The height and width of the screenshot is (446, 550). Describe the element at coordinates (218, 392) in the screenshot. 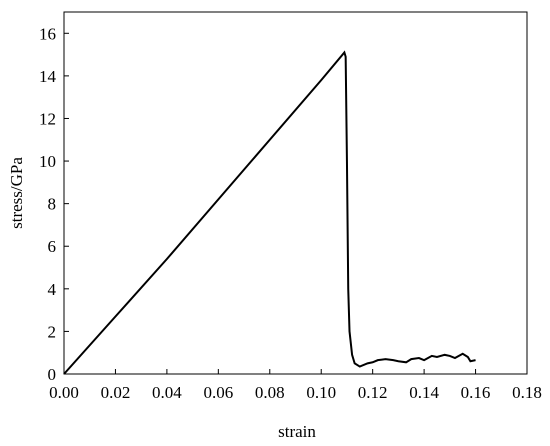

I see `x-tick-label: 0.06` at that location.